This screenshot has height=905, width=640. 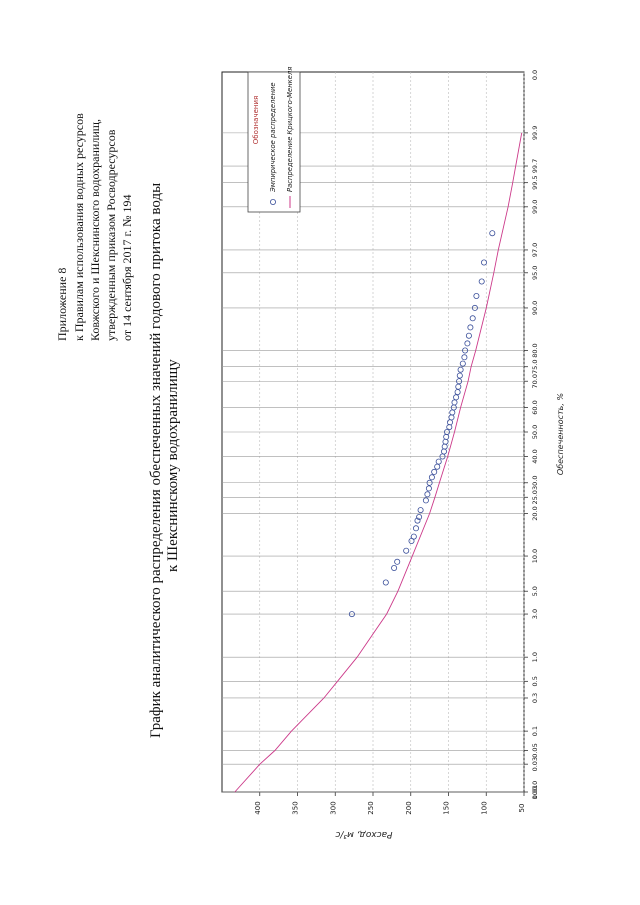 What do you see at coordinates (522, 808) in the screenshot?
I see `tick-label-discharge: 50` at bounding box center [522, 808].